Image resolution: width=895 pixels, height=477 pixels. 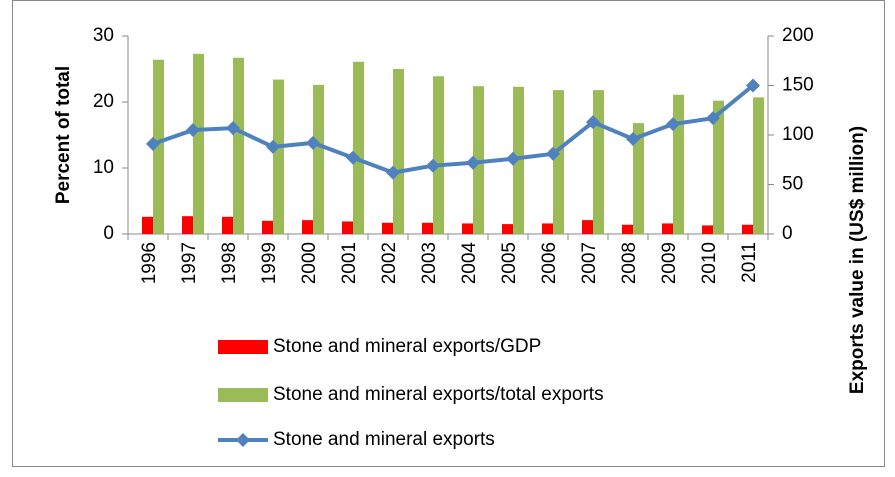 What do you see at coordinates (709, 263) in the screenshot?
I see `x-tick-label: 2010` at bounding box center [709, 263].